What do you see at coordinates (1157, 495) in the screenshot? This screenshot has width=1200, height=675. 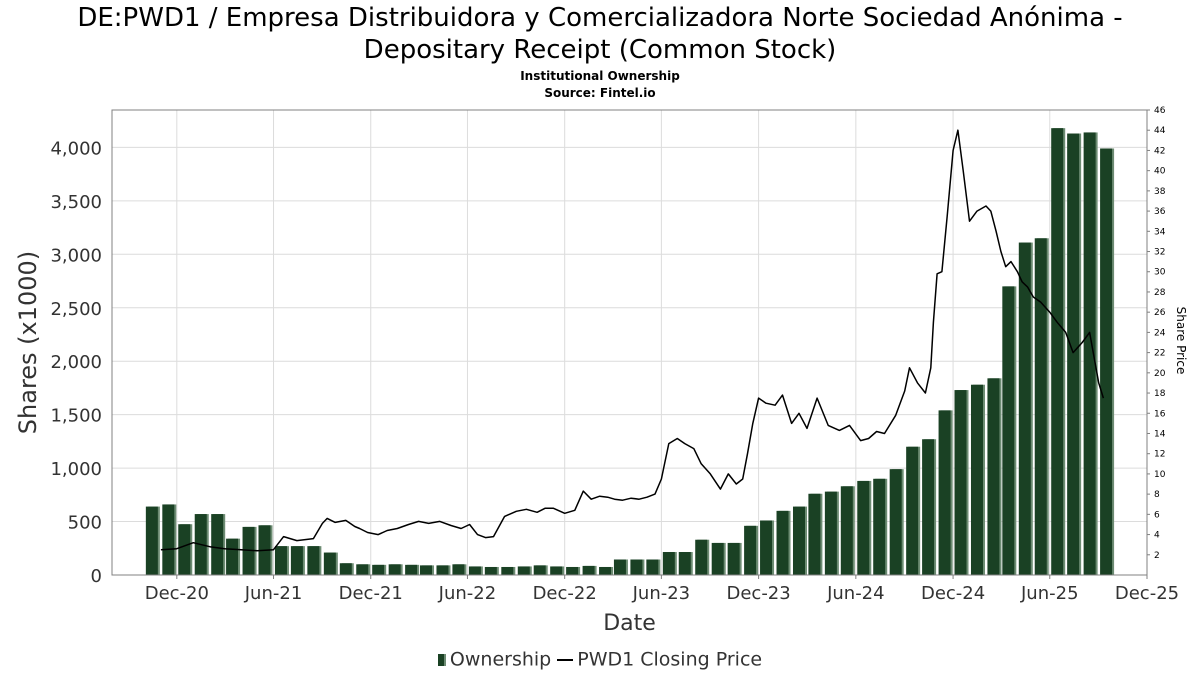 I see `y2-tick-label: 8` at bounding box center [1157, 495].